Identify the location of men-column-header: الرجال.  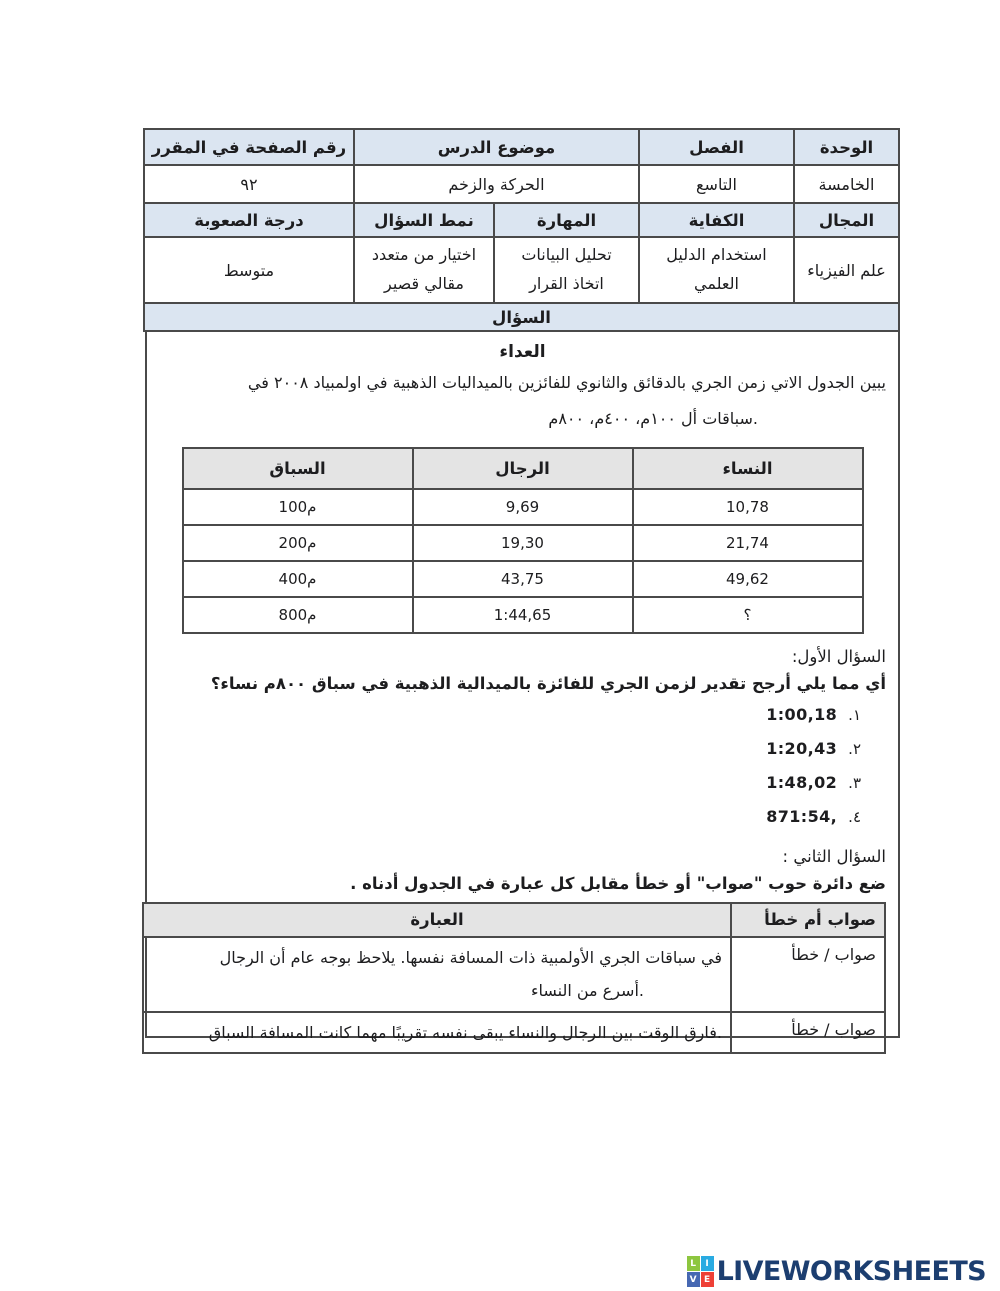
(522, 468).